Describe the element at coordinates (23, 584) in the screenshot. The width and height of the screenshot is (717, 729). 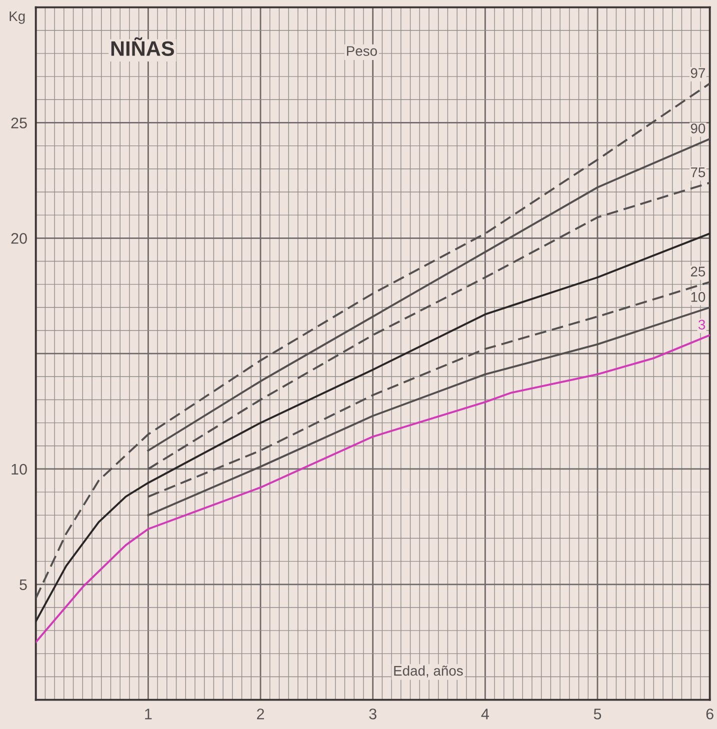
I see `y-tick-label: 5` at that location.